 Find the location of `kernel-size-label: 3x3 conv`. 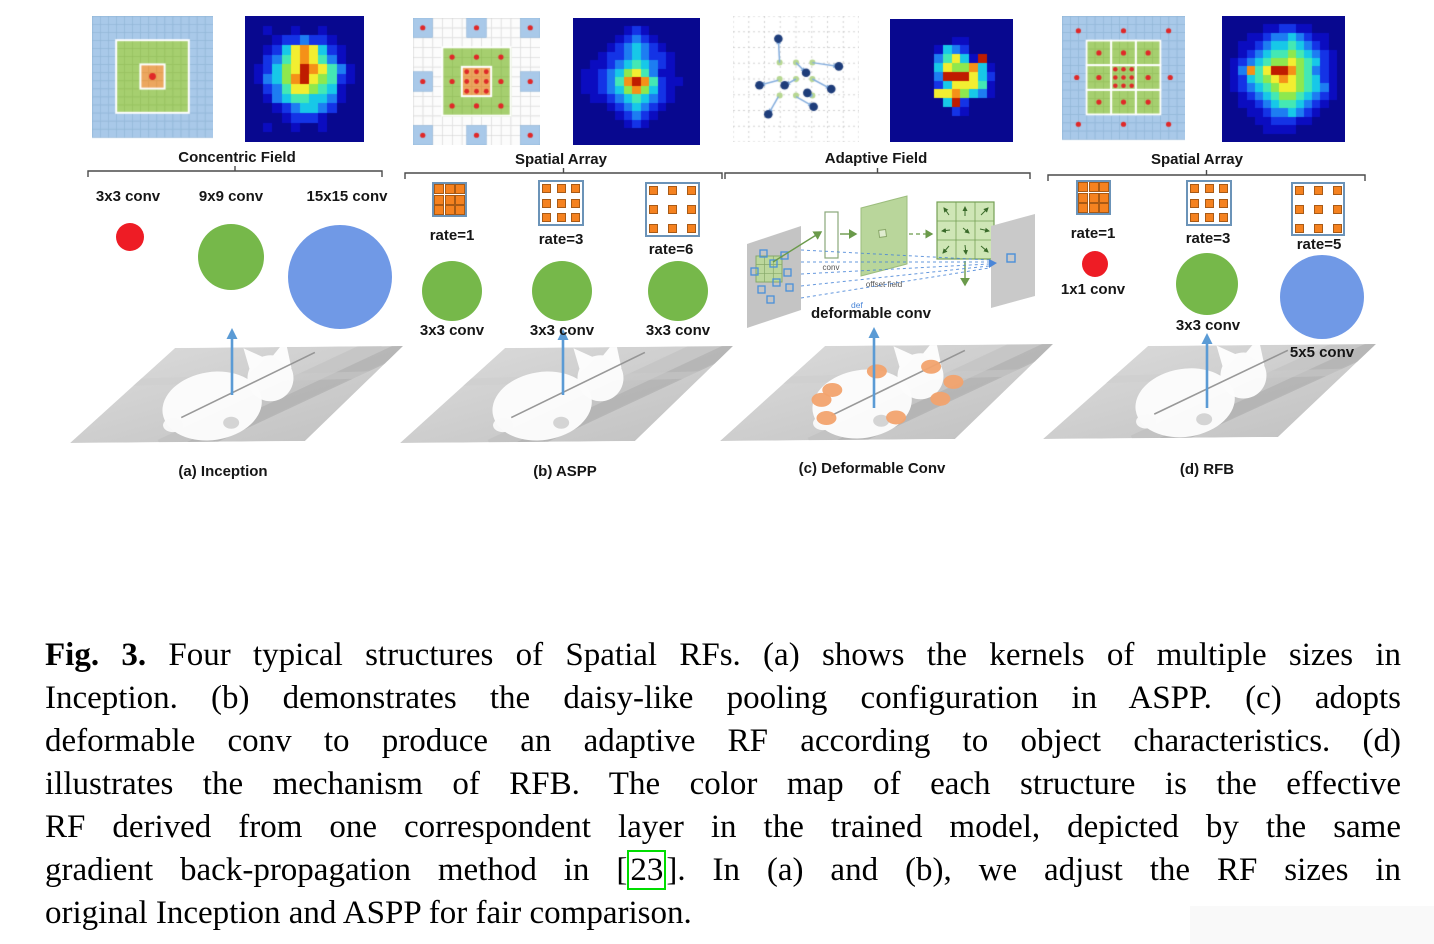

kernel-size-label: 3x3 conv is located at coordinates (128, 196).